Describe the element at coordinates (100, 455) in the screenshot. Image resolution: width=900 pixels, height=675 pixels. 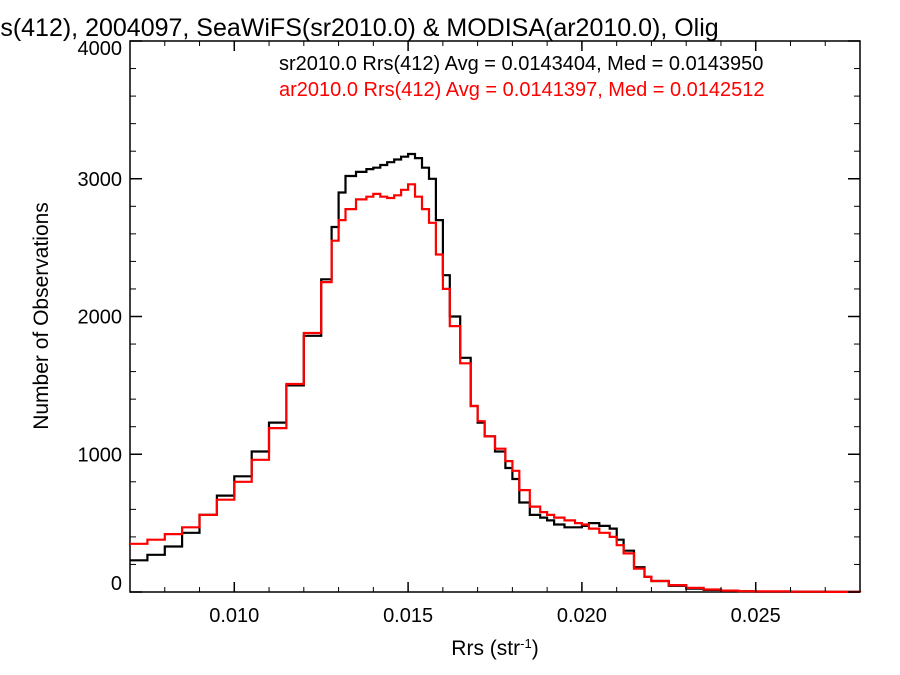
I see `y-tick-label-1: 1000` at that location.